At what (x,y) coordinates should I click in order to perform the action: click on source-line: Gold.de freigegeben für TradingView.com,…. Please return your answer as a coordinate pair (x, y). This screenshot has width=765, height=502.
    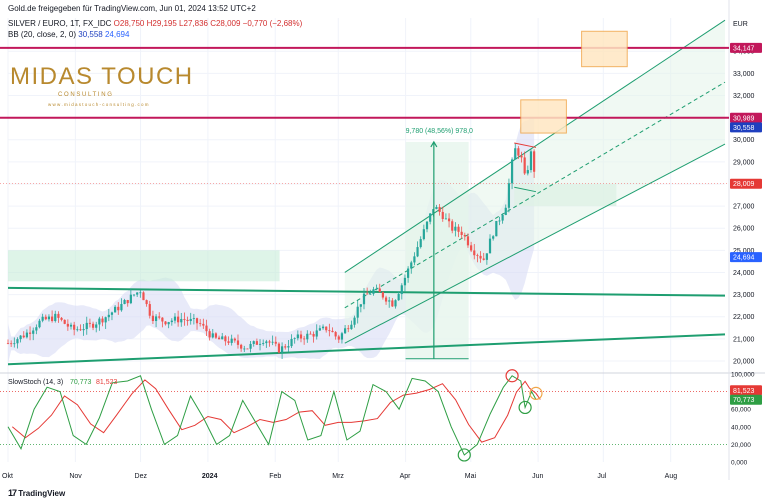
    Looking at the image, I should click on (132, 8).